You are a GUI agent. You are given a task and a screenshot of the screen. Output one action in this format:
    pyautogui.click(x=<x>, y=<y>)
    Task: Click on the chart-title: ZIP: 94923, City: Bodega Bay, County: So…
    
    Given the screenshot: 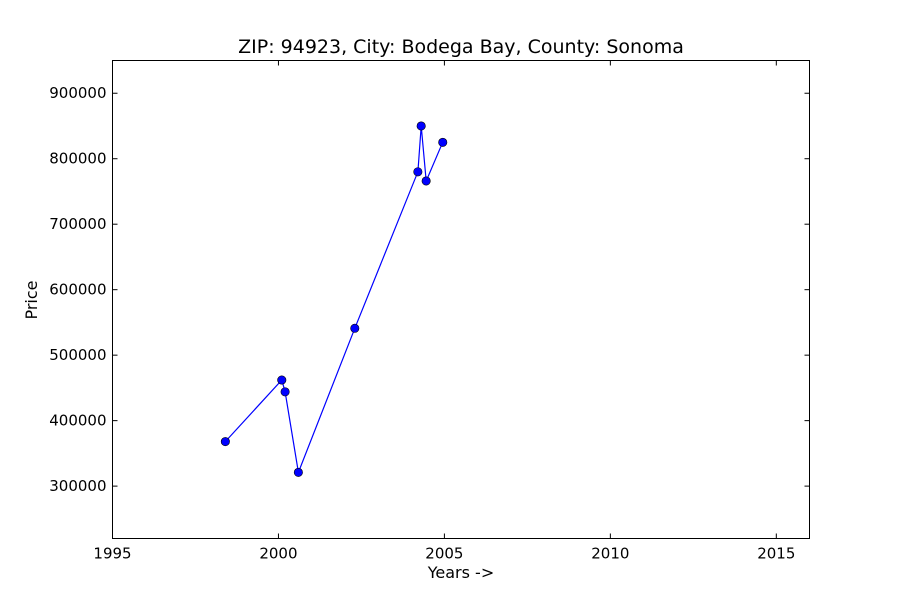 What is the action you would take?
    pyautogui.click(x=461, y=47)
    